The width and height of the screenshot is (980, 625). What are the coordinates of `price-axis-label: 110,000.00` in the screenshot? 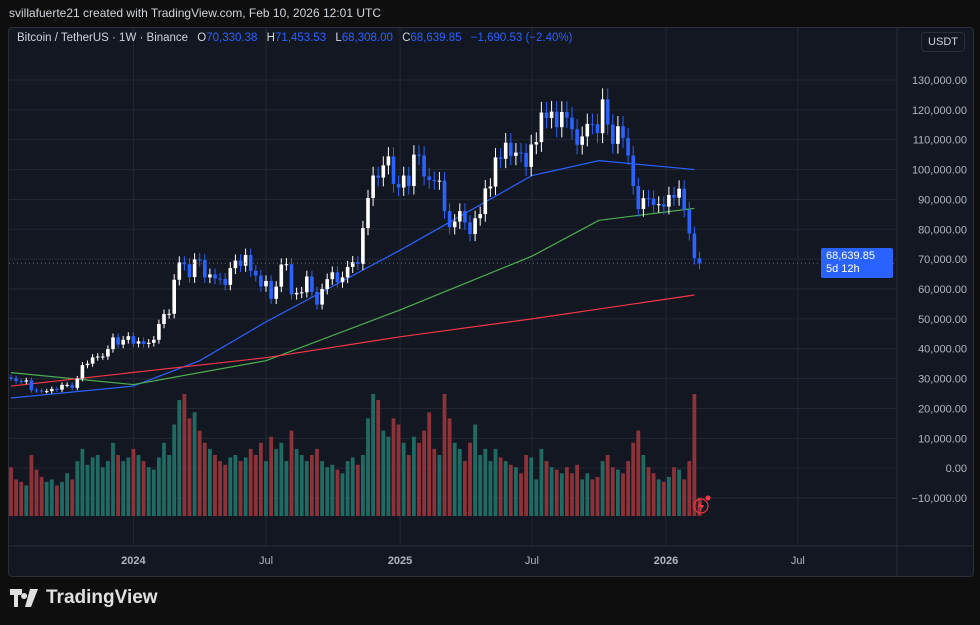 It's located at (940, 141).